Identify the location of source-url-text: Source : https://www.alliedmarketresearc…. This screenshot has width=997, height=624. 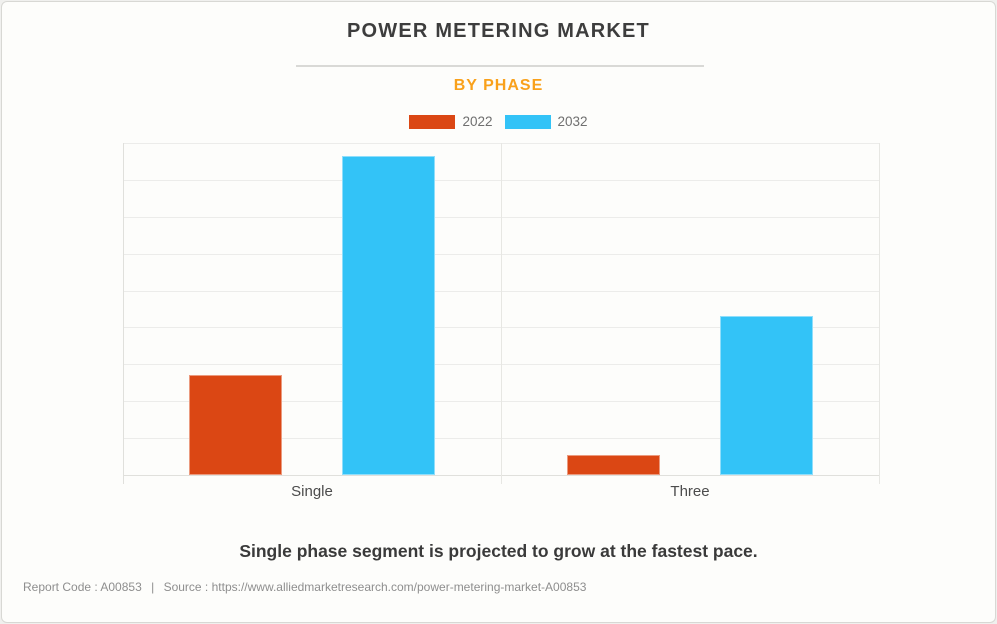
(375, 587).